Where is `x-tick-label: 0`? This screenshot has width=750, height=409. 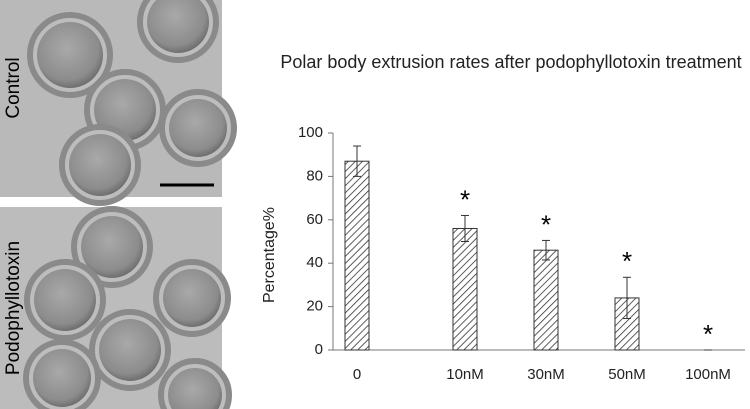 x-tick-label: 0 is located at coordinates (357, 374).